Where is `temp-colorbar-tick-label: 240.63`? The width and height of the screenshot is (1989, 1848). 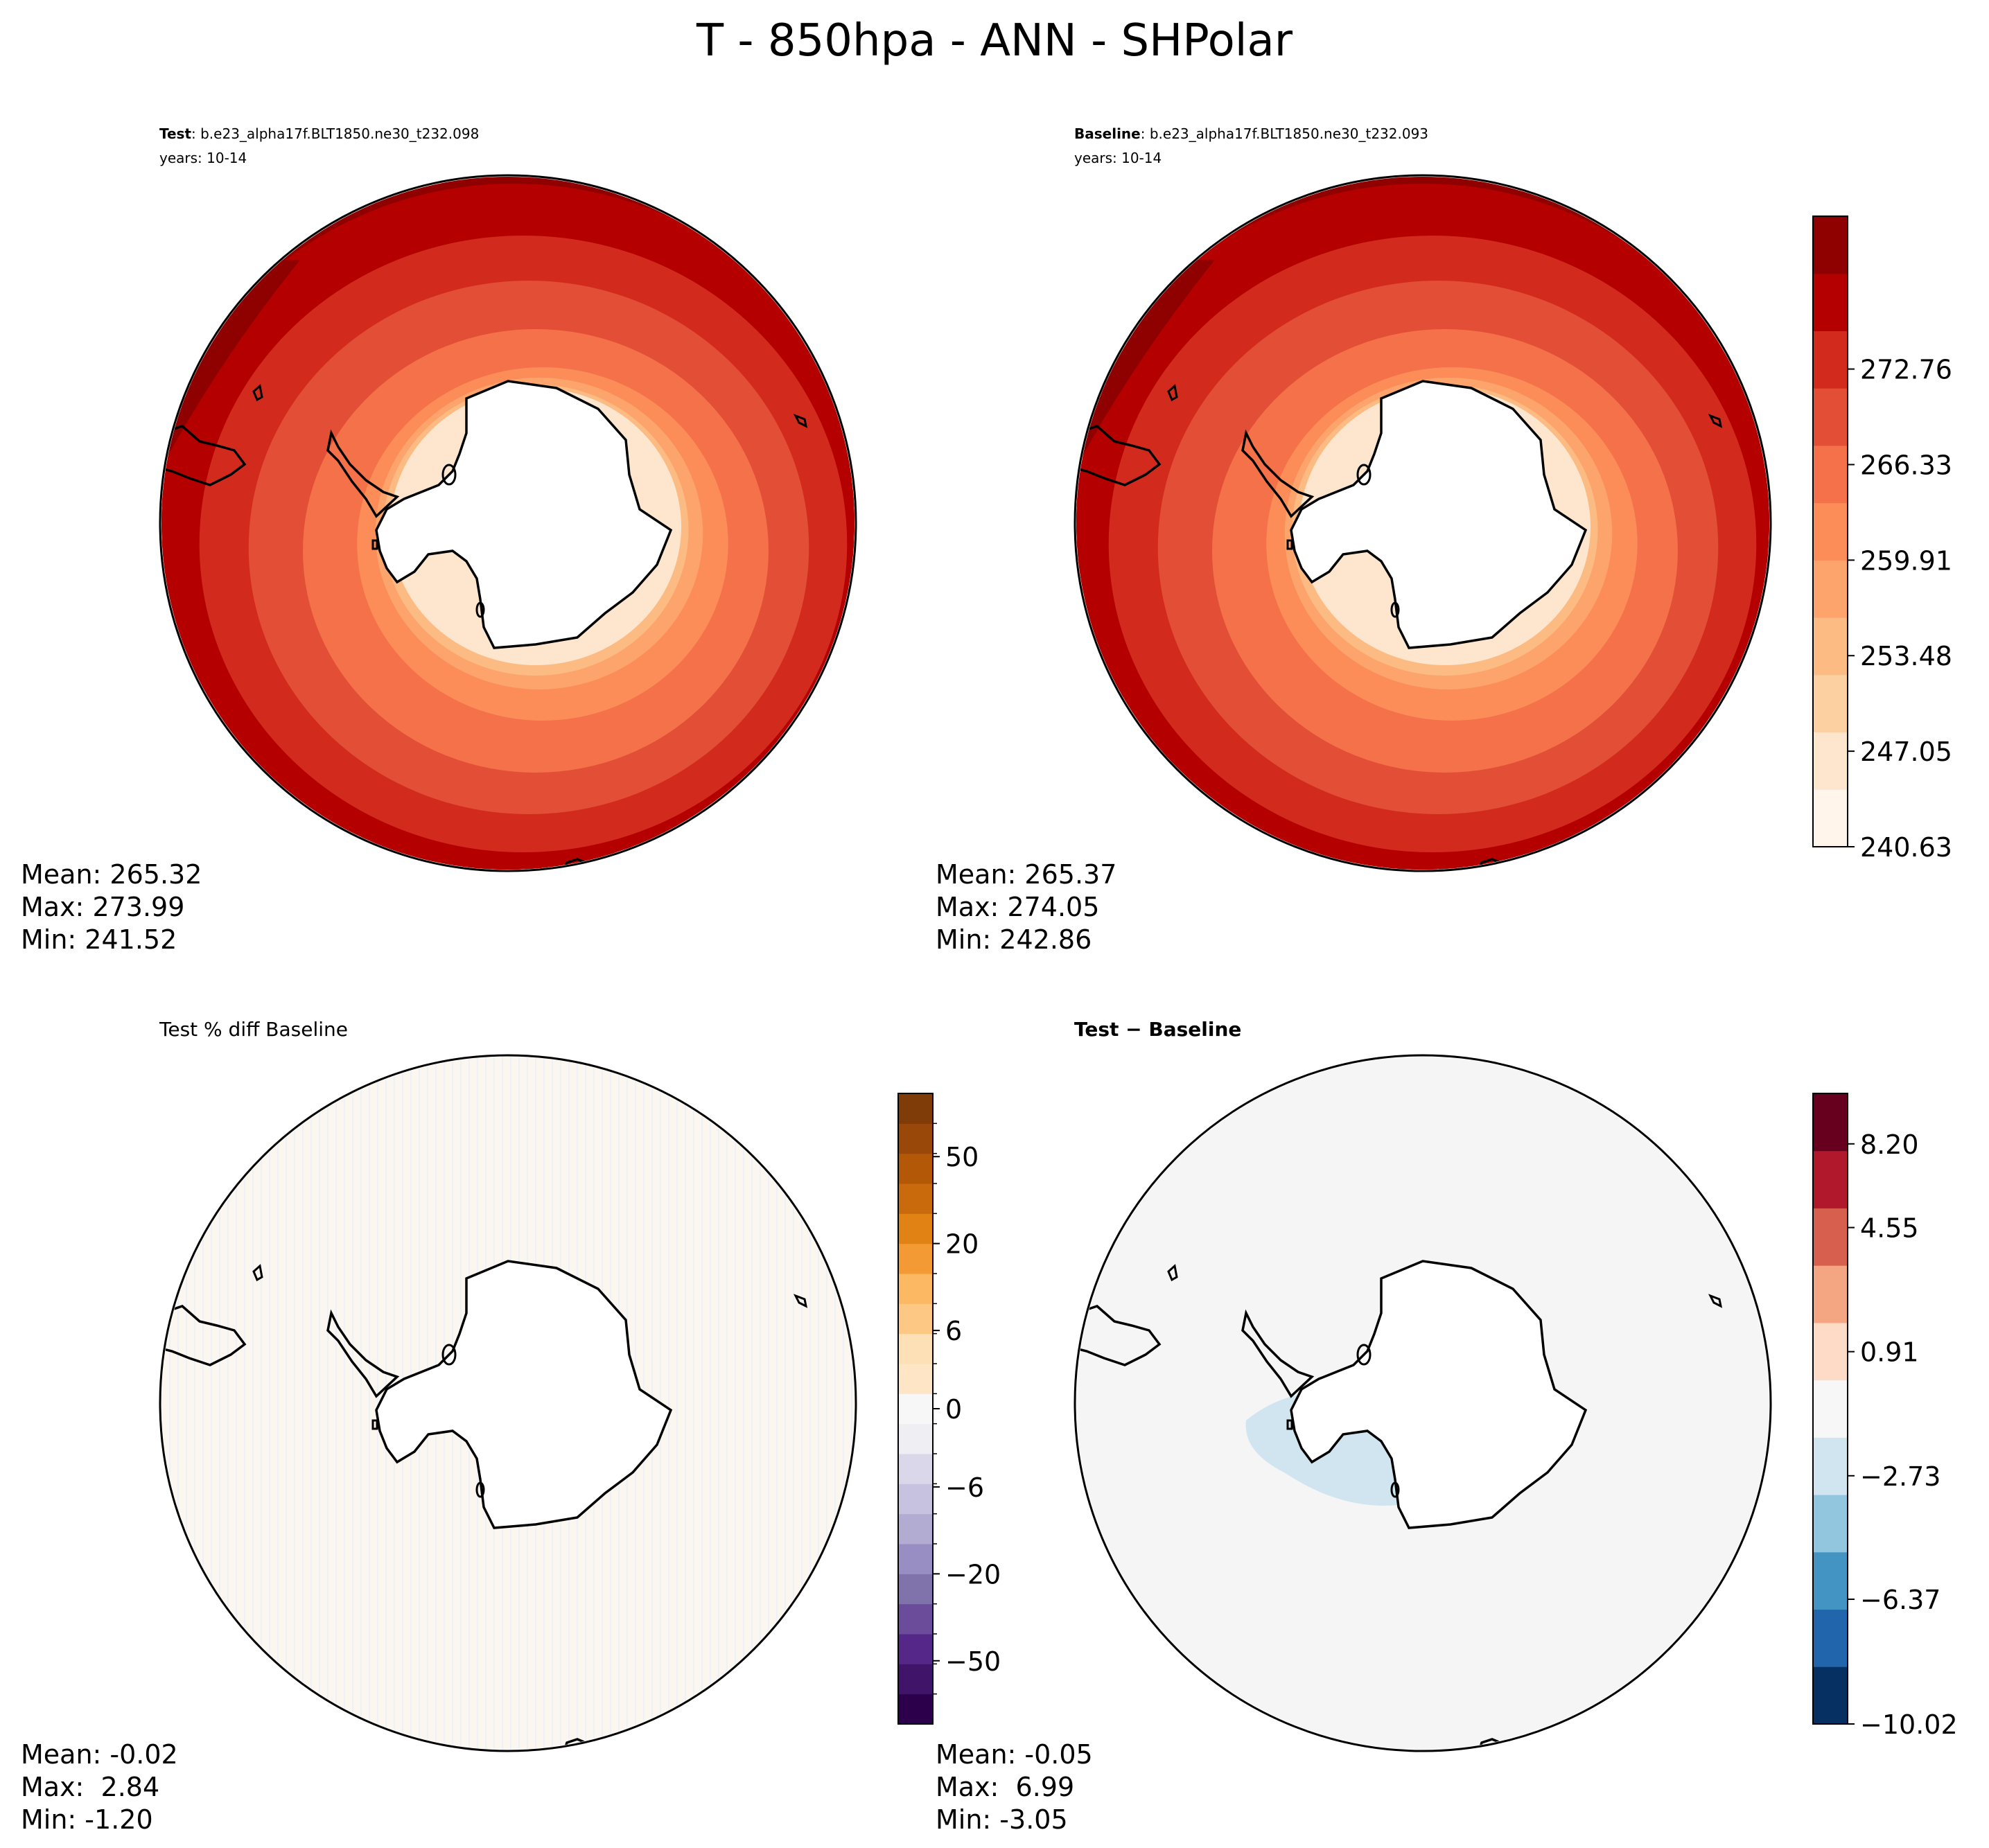 temp-colorbar-tick-label: 240.63 is located at coordinates (1906, 847).